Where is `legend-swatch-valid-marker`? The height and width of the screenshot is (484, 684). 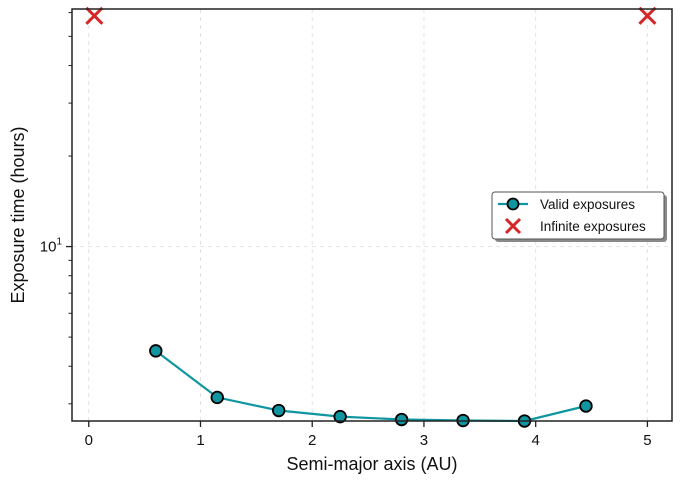 legend-swatch-valid-marker is located at coordinates (513, 204).